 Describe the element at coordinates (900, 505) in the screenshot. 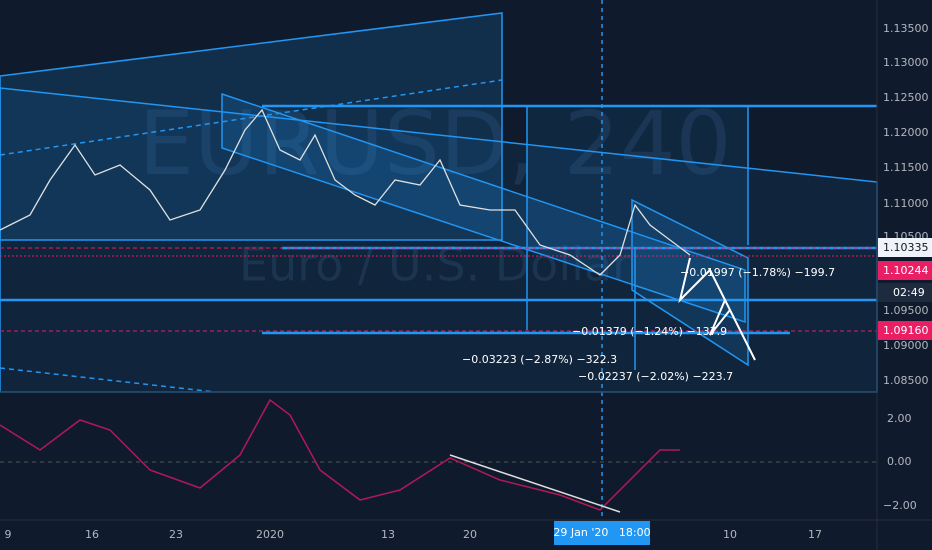

I see `tick-label: −2.00` at that location.